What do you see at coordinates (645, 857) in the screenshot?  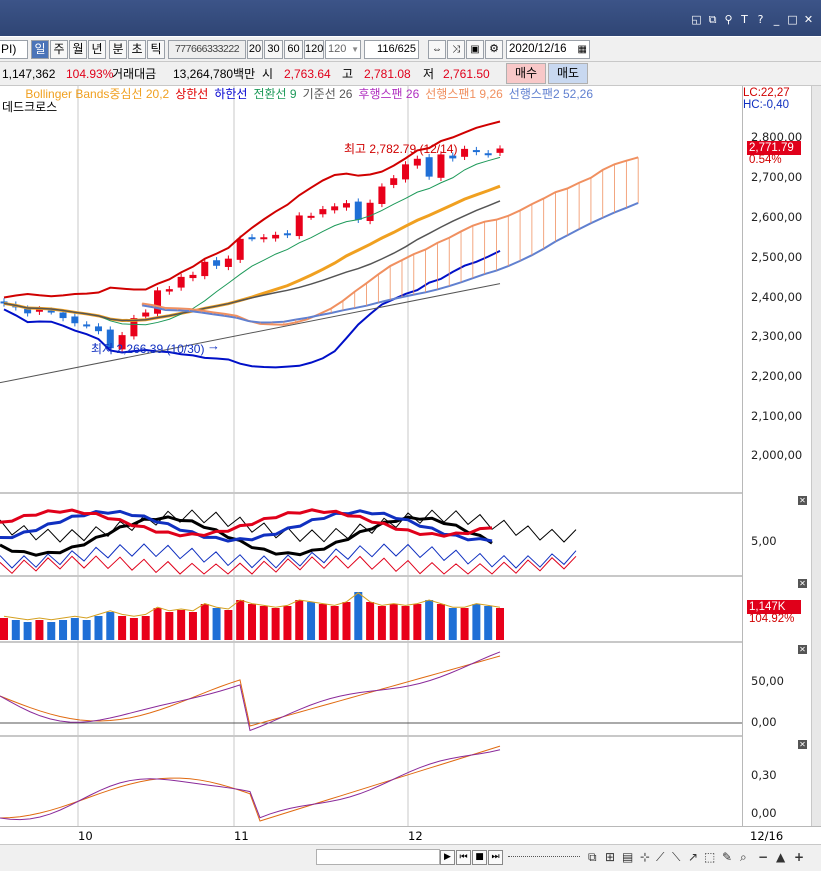 I see `crosshair-icon: ⊹` at bounding box center [645, 857].